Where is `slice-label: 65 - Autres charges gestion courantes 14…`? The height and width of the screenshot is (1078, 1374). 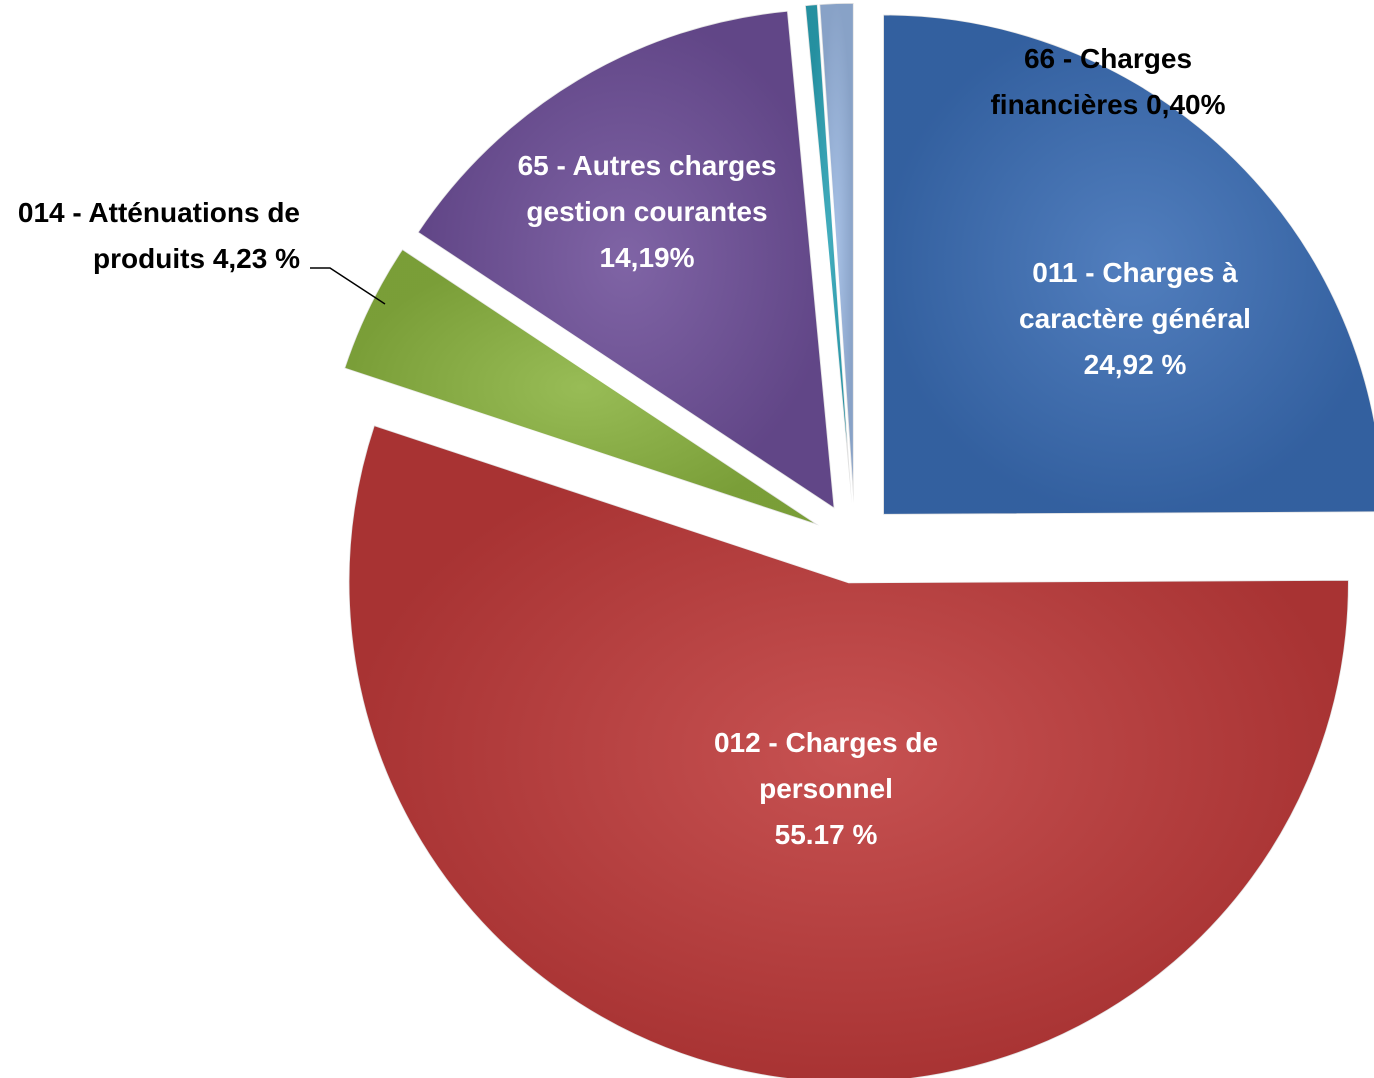
slice-label: 65 - Autres charges gestion courantes 14… is located at coordinates (647, 212).